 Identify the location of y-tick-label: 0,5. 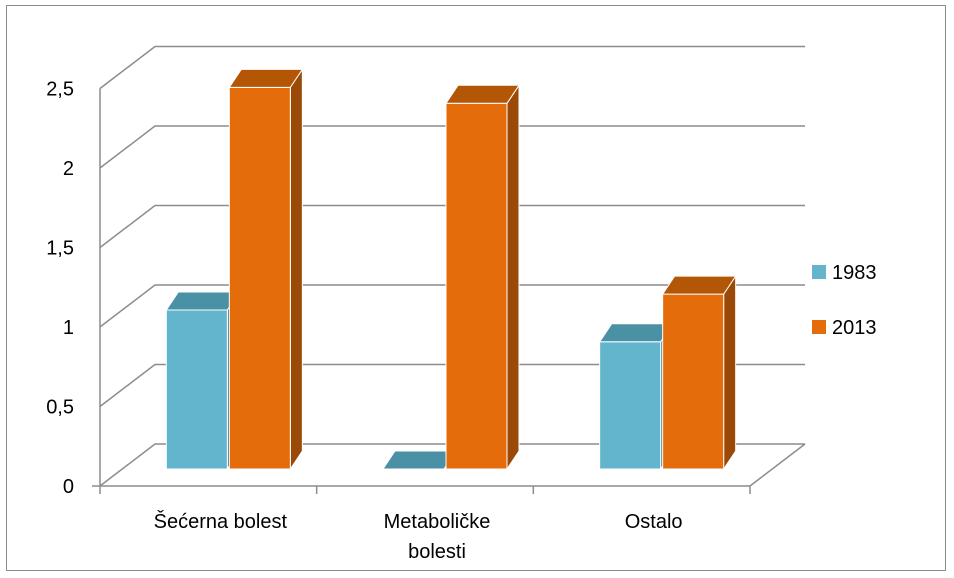
(60, 408).